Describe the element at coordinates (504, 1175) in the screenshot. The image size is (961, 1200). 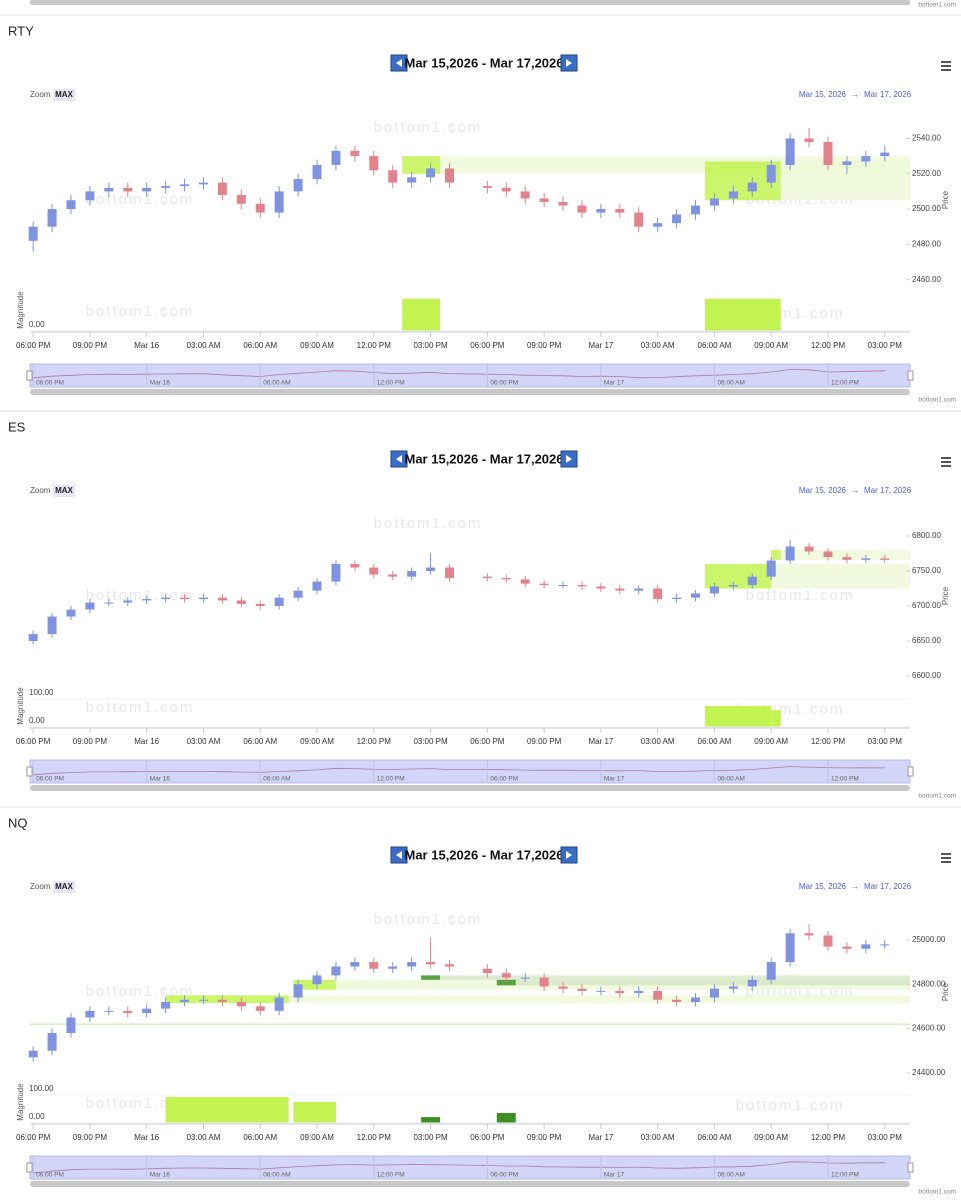
I see `navigator-tick-label: 06:00 PM` at that location.